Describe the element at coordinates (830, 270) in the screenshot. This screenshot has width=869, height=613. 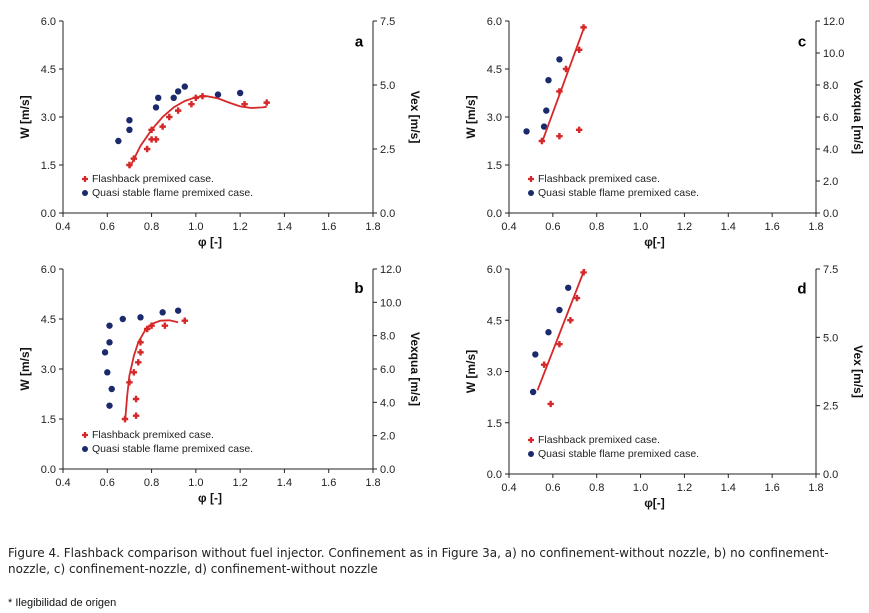
I see `y2-tick-label: 7.5` at that location.